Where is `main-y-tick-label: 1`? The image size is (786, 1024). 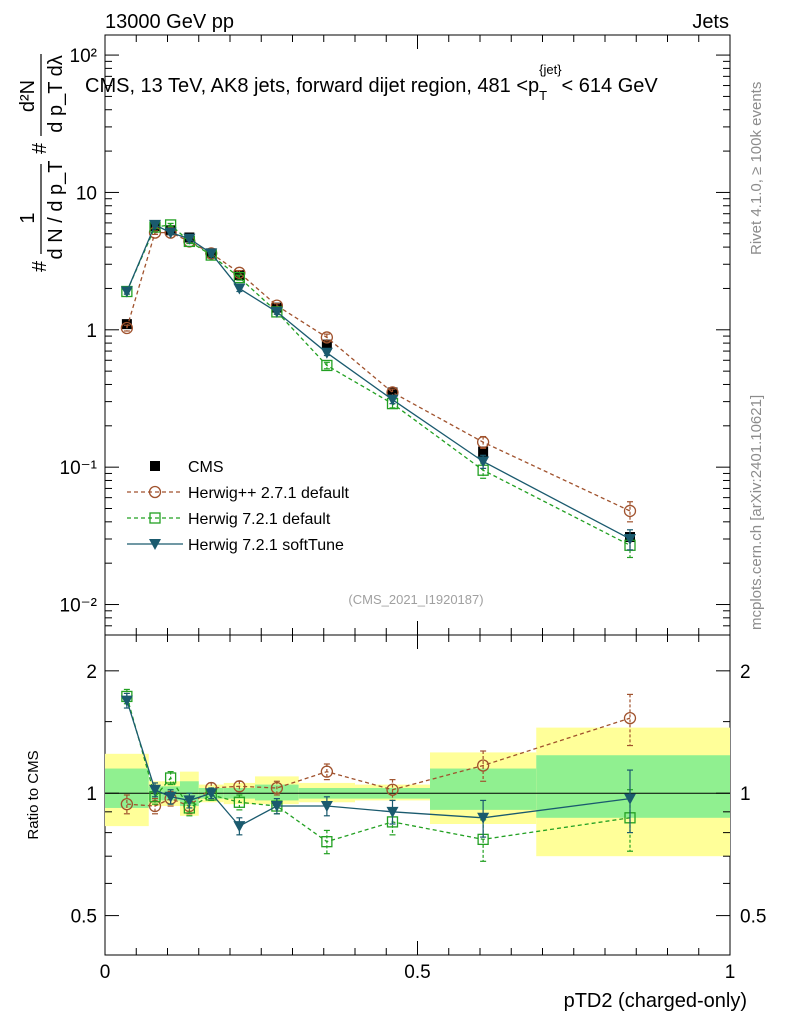
main-y-tick-label: 1 is located at coordinates (91, 331).